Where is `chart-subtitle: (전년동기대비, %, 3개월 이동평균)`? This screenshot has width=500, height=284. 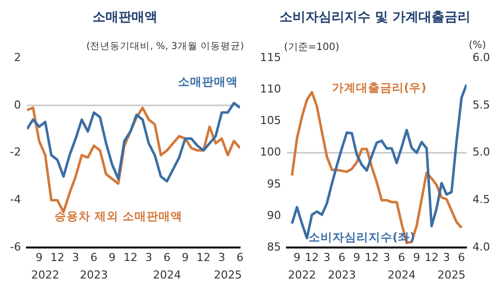 chart-subtitle: (전년동기대비, %, 3개월 이동평균) is located at coordinates (165, 46).